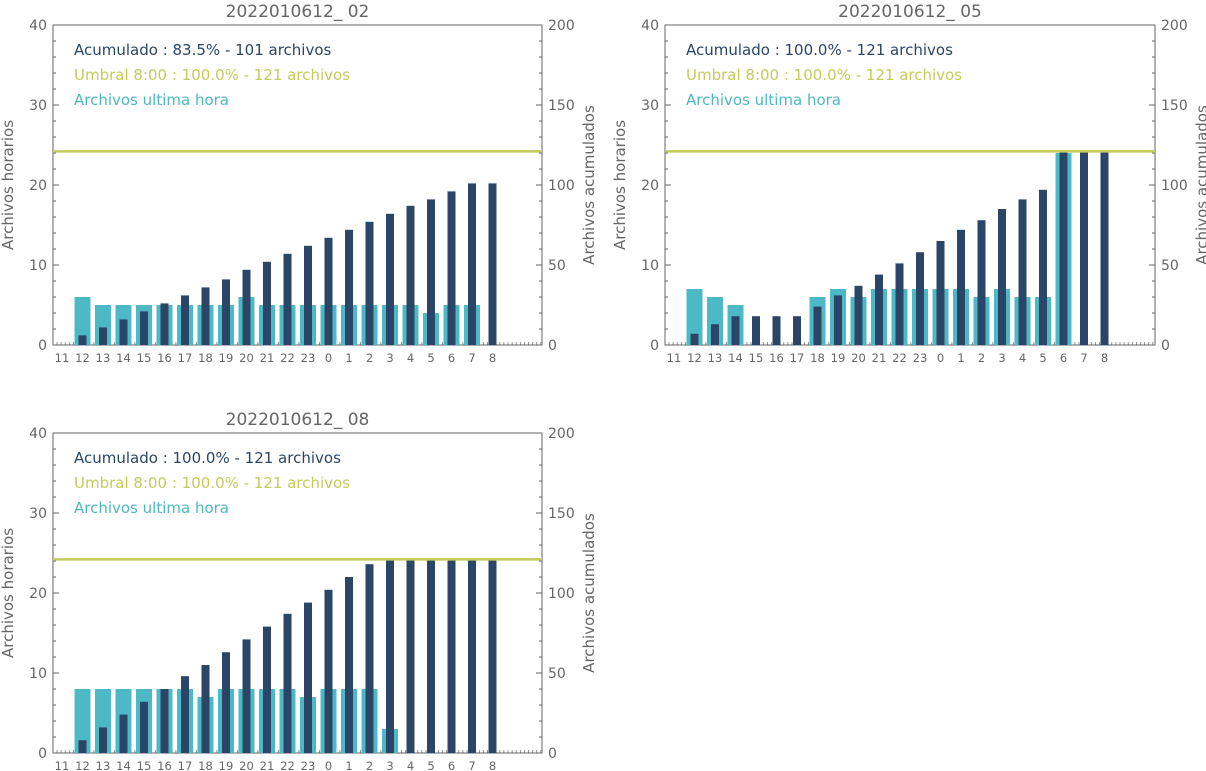  I want to click on legend-entry: Archivos ultima hora, so click(151, 100).